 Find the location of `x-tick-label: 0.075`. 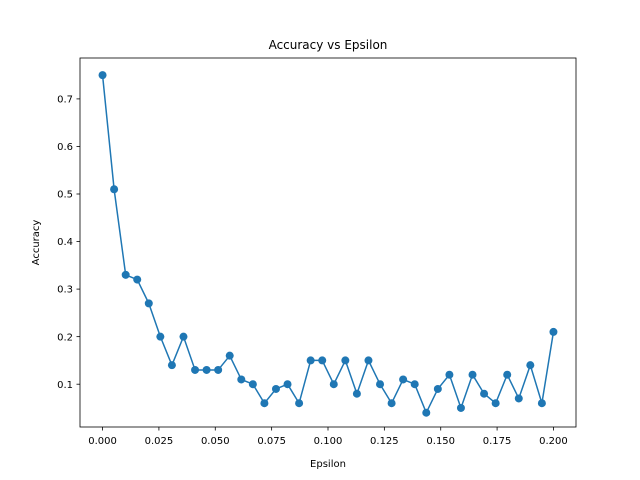

x-tick-label: 0.075 is located at coordinates (271, 441).